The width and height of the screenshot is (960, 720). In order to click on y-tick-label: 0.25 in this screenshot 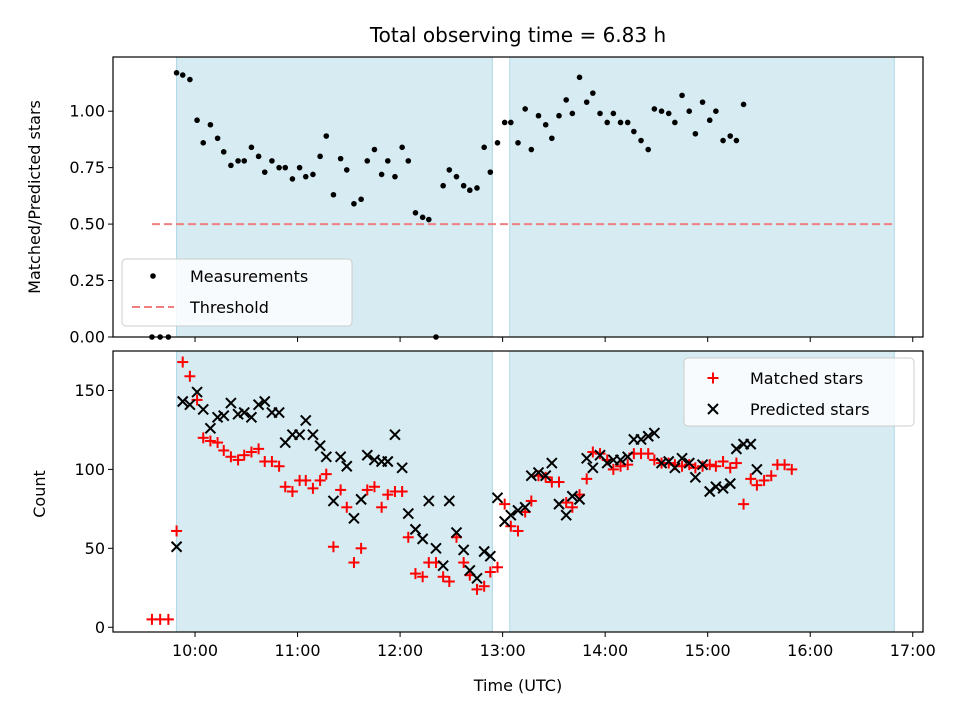, I will do `click(87, 280)`.